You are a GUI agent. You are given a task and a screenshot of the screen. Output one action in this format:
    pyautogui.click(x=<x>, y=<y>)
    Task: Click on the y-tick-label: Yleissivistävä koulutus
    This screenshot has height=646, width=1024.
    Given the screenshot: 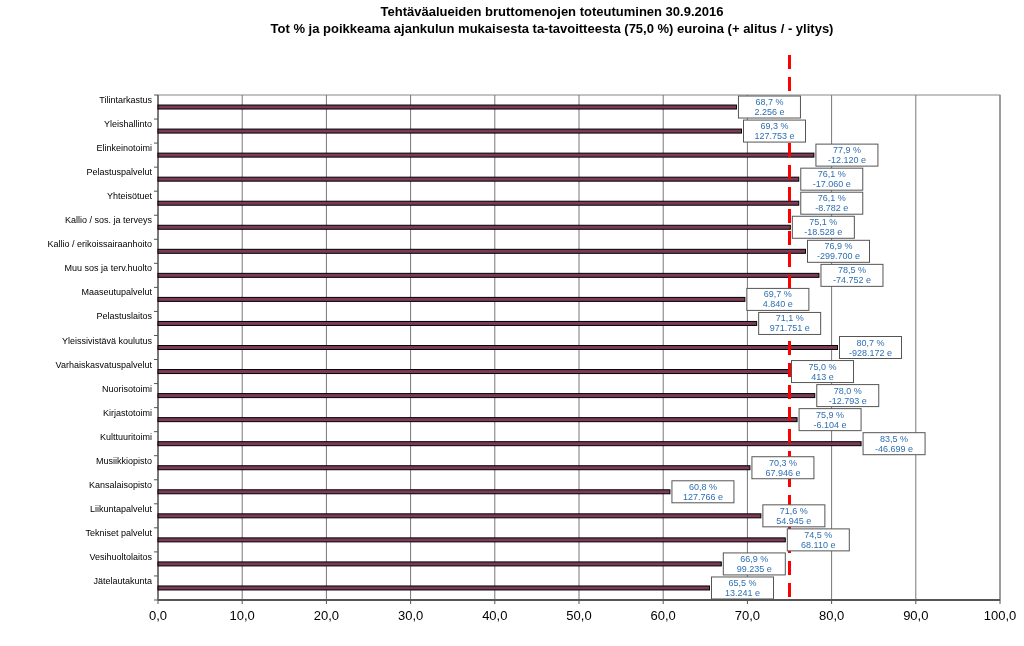 What is the action you would take?
    pyautogui.click(x=107, y=340)
    